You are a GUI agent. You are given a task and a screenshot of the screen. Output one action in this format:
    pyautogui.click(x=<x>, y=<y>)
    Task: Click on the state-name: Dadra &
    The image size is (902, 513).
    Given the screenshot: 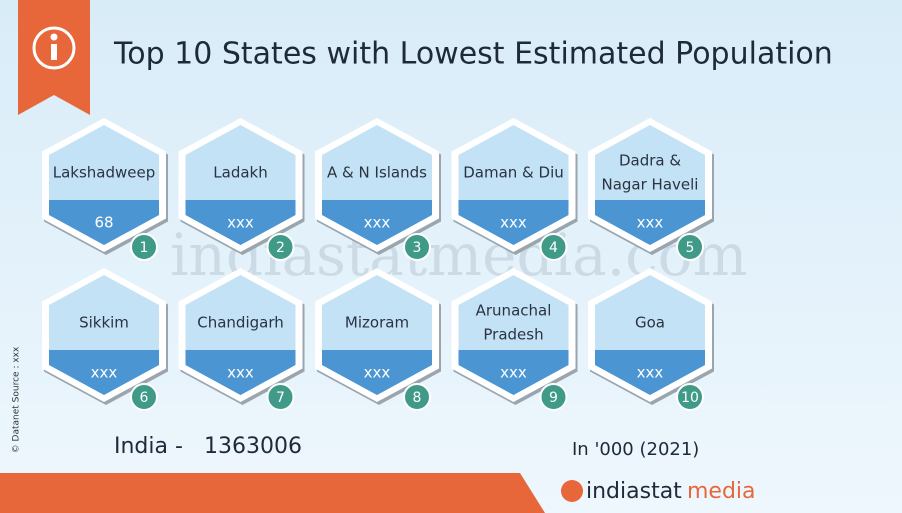 What is the action you would take?
    pyautogui.click(x=650, y=161)
    